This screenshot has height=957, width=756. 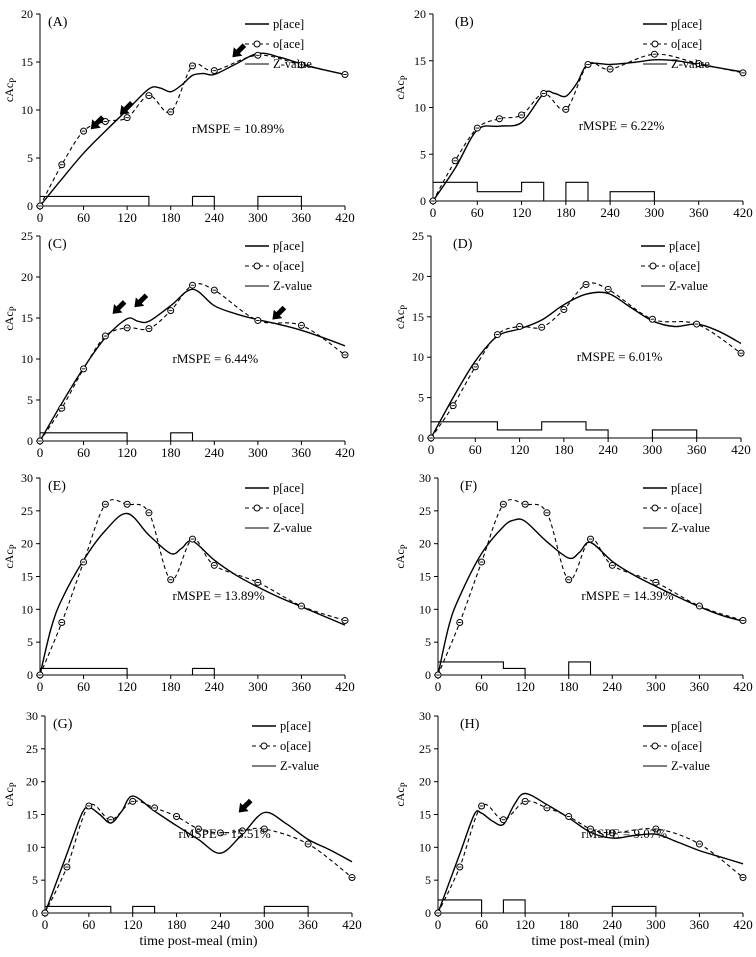 What do you see at coordinates (58, 22) in the screenshot?
I see `panel-label: (A)` at bounding box center [58, 22].